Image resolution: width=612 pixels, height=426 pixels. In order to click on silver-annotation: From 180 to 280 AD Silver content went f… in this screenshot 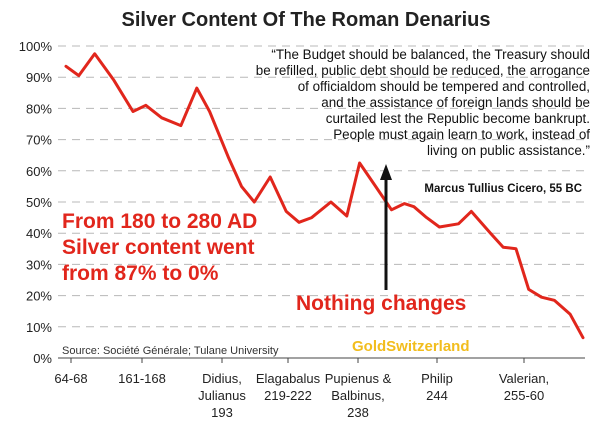, I will do `click(187, 248)`.